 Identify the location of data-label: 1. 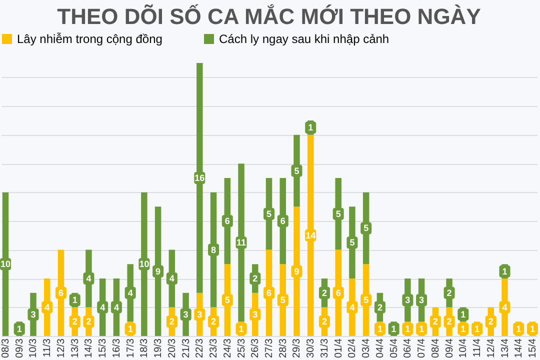
(532, 329).